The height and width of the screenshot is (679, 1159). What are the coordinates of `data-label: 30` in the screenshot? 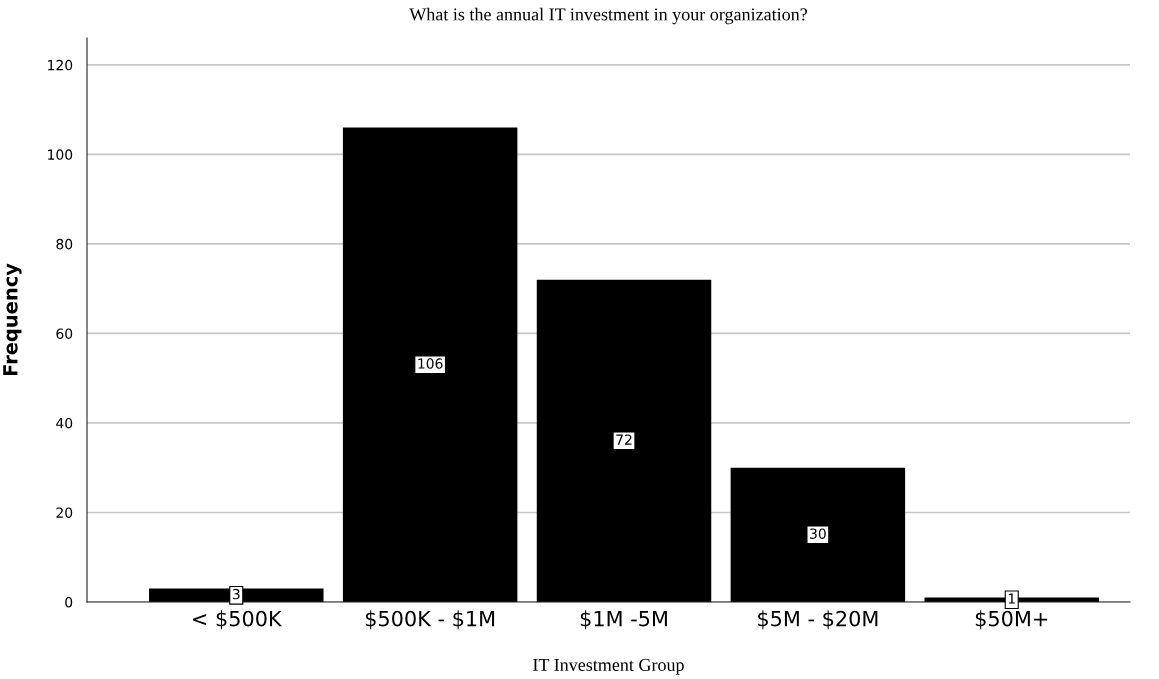 It's located at (818, 533).